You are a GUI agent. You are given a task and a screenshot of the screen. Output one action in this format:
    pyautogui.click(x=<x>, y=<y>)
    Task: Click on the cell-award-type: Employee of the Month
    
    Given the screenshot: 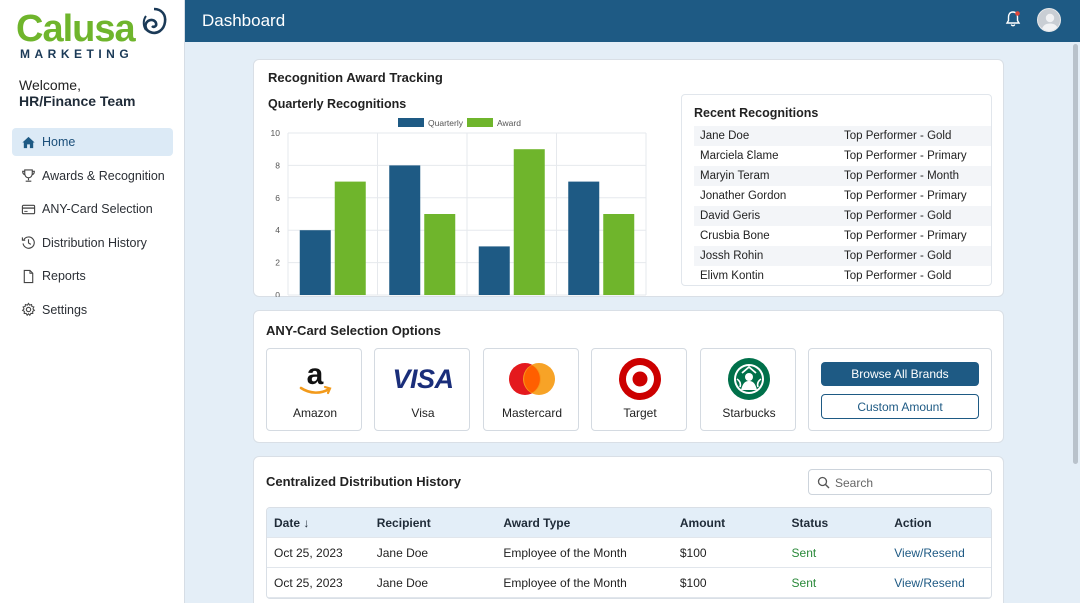 What is the action you would take?
    pyautogui.click(x=565, y=582)
    